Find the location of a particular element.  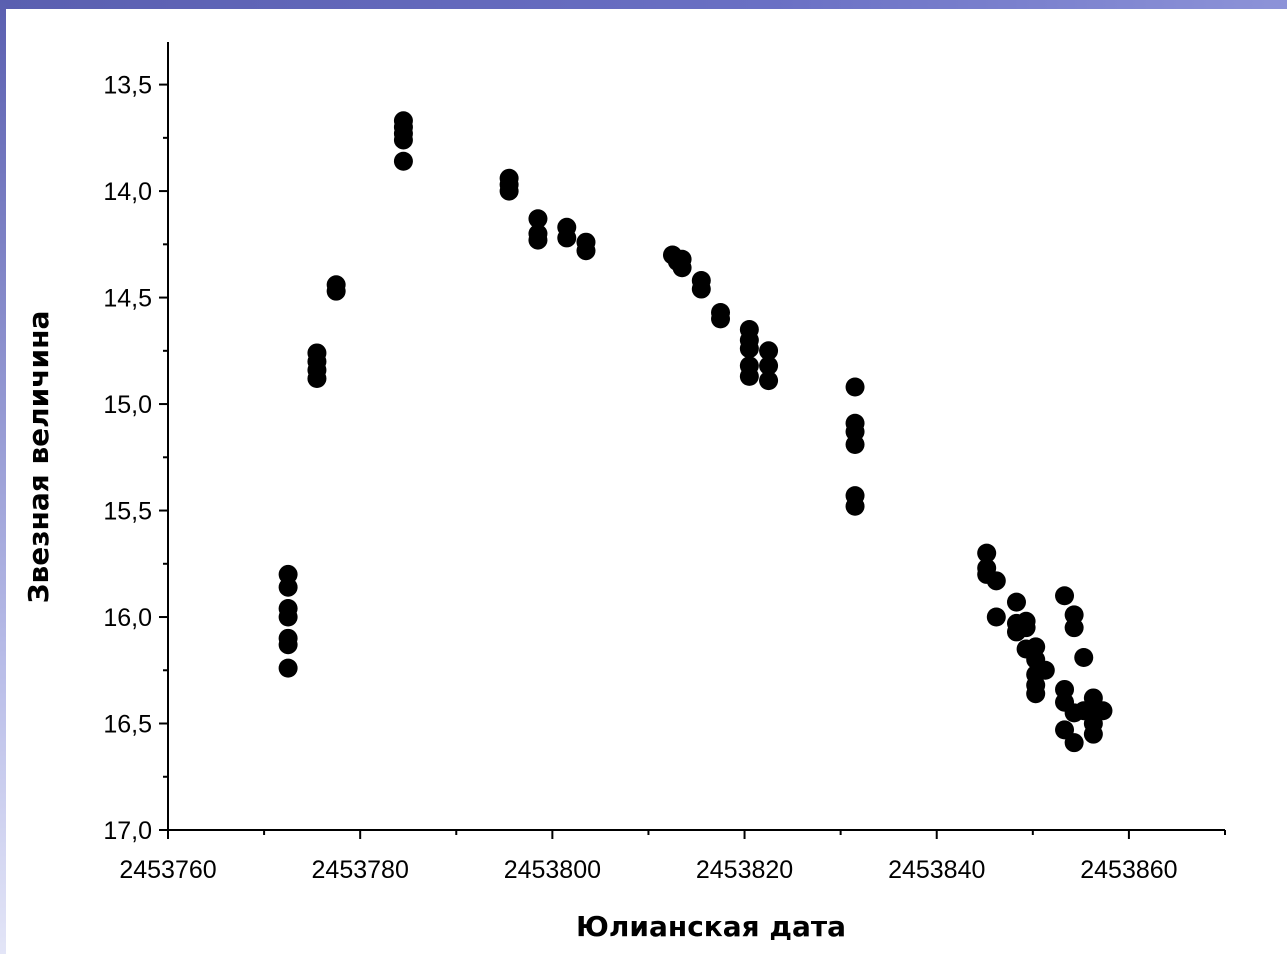

y-tick-label: 13,5 is located at coordinates (127, 86).